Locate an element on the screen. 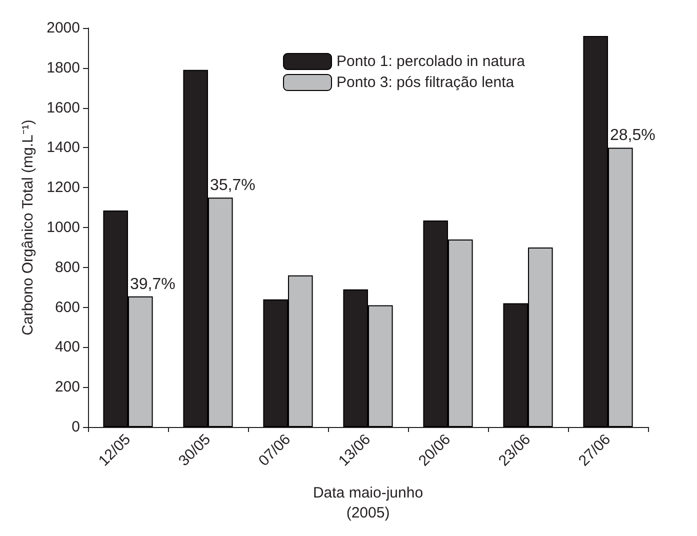 Image resolution: width=697 pixels, height=536 pixels. y-tick-label: 800 is located at coordinates (67, 267).